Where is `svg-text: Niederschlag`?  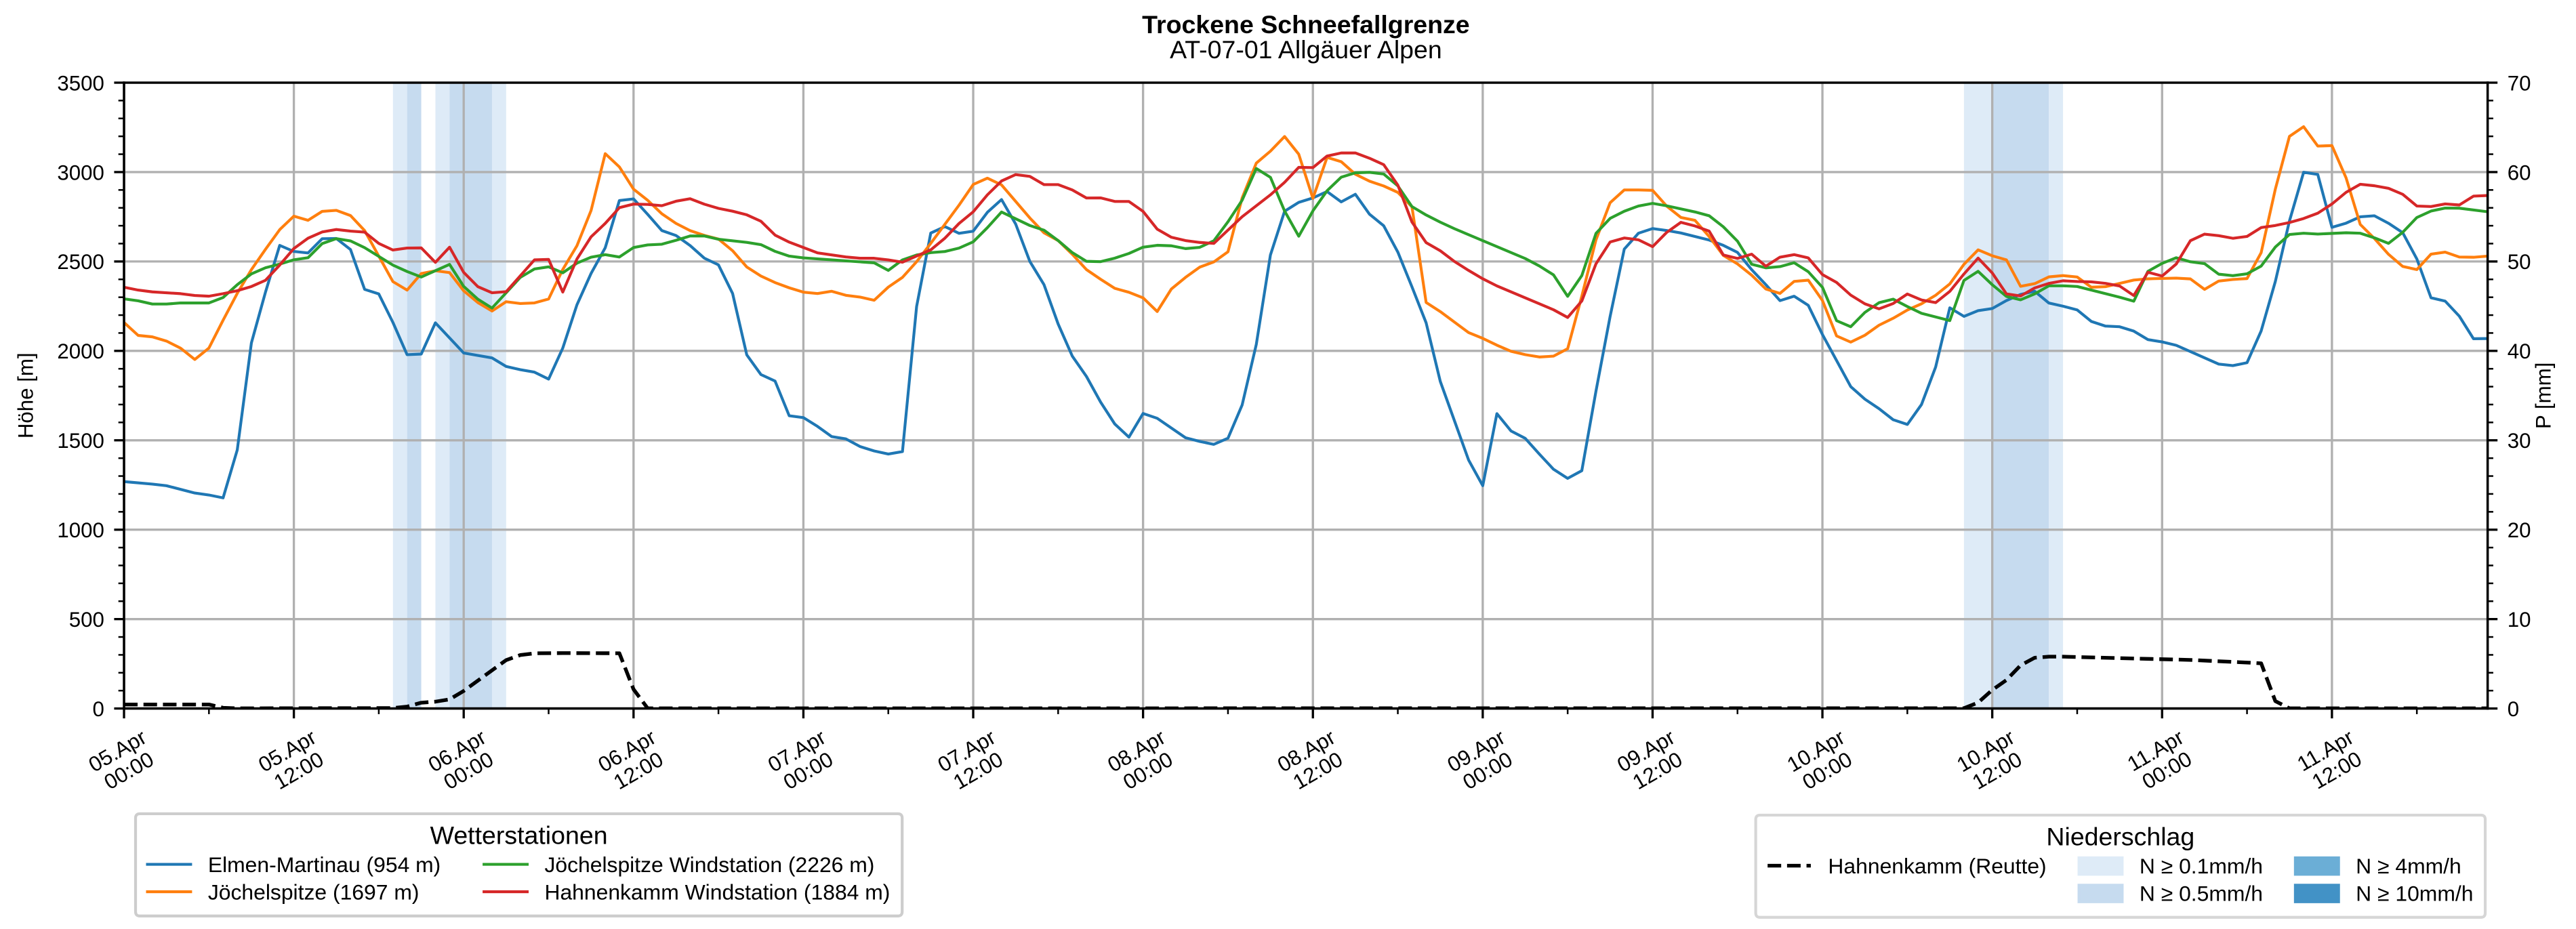 svg-text: Niederschlag is located at coordinates (2120, 837).